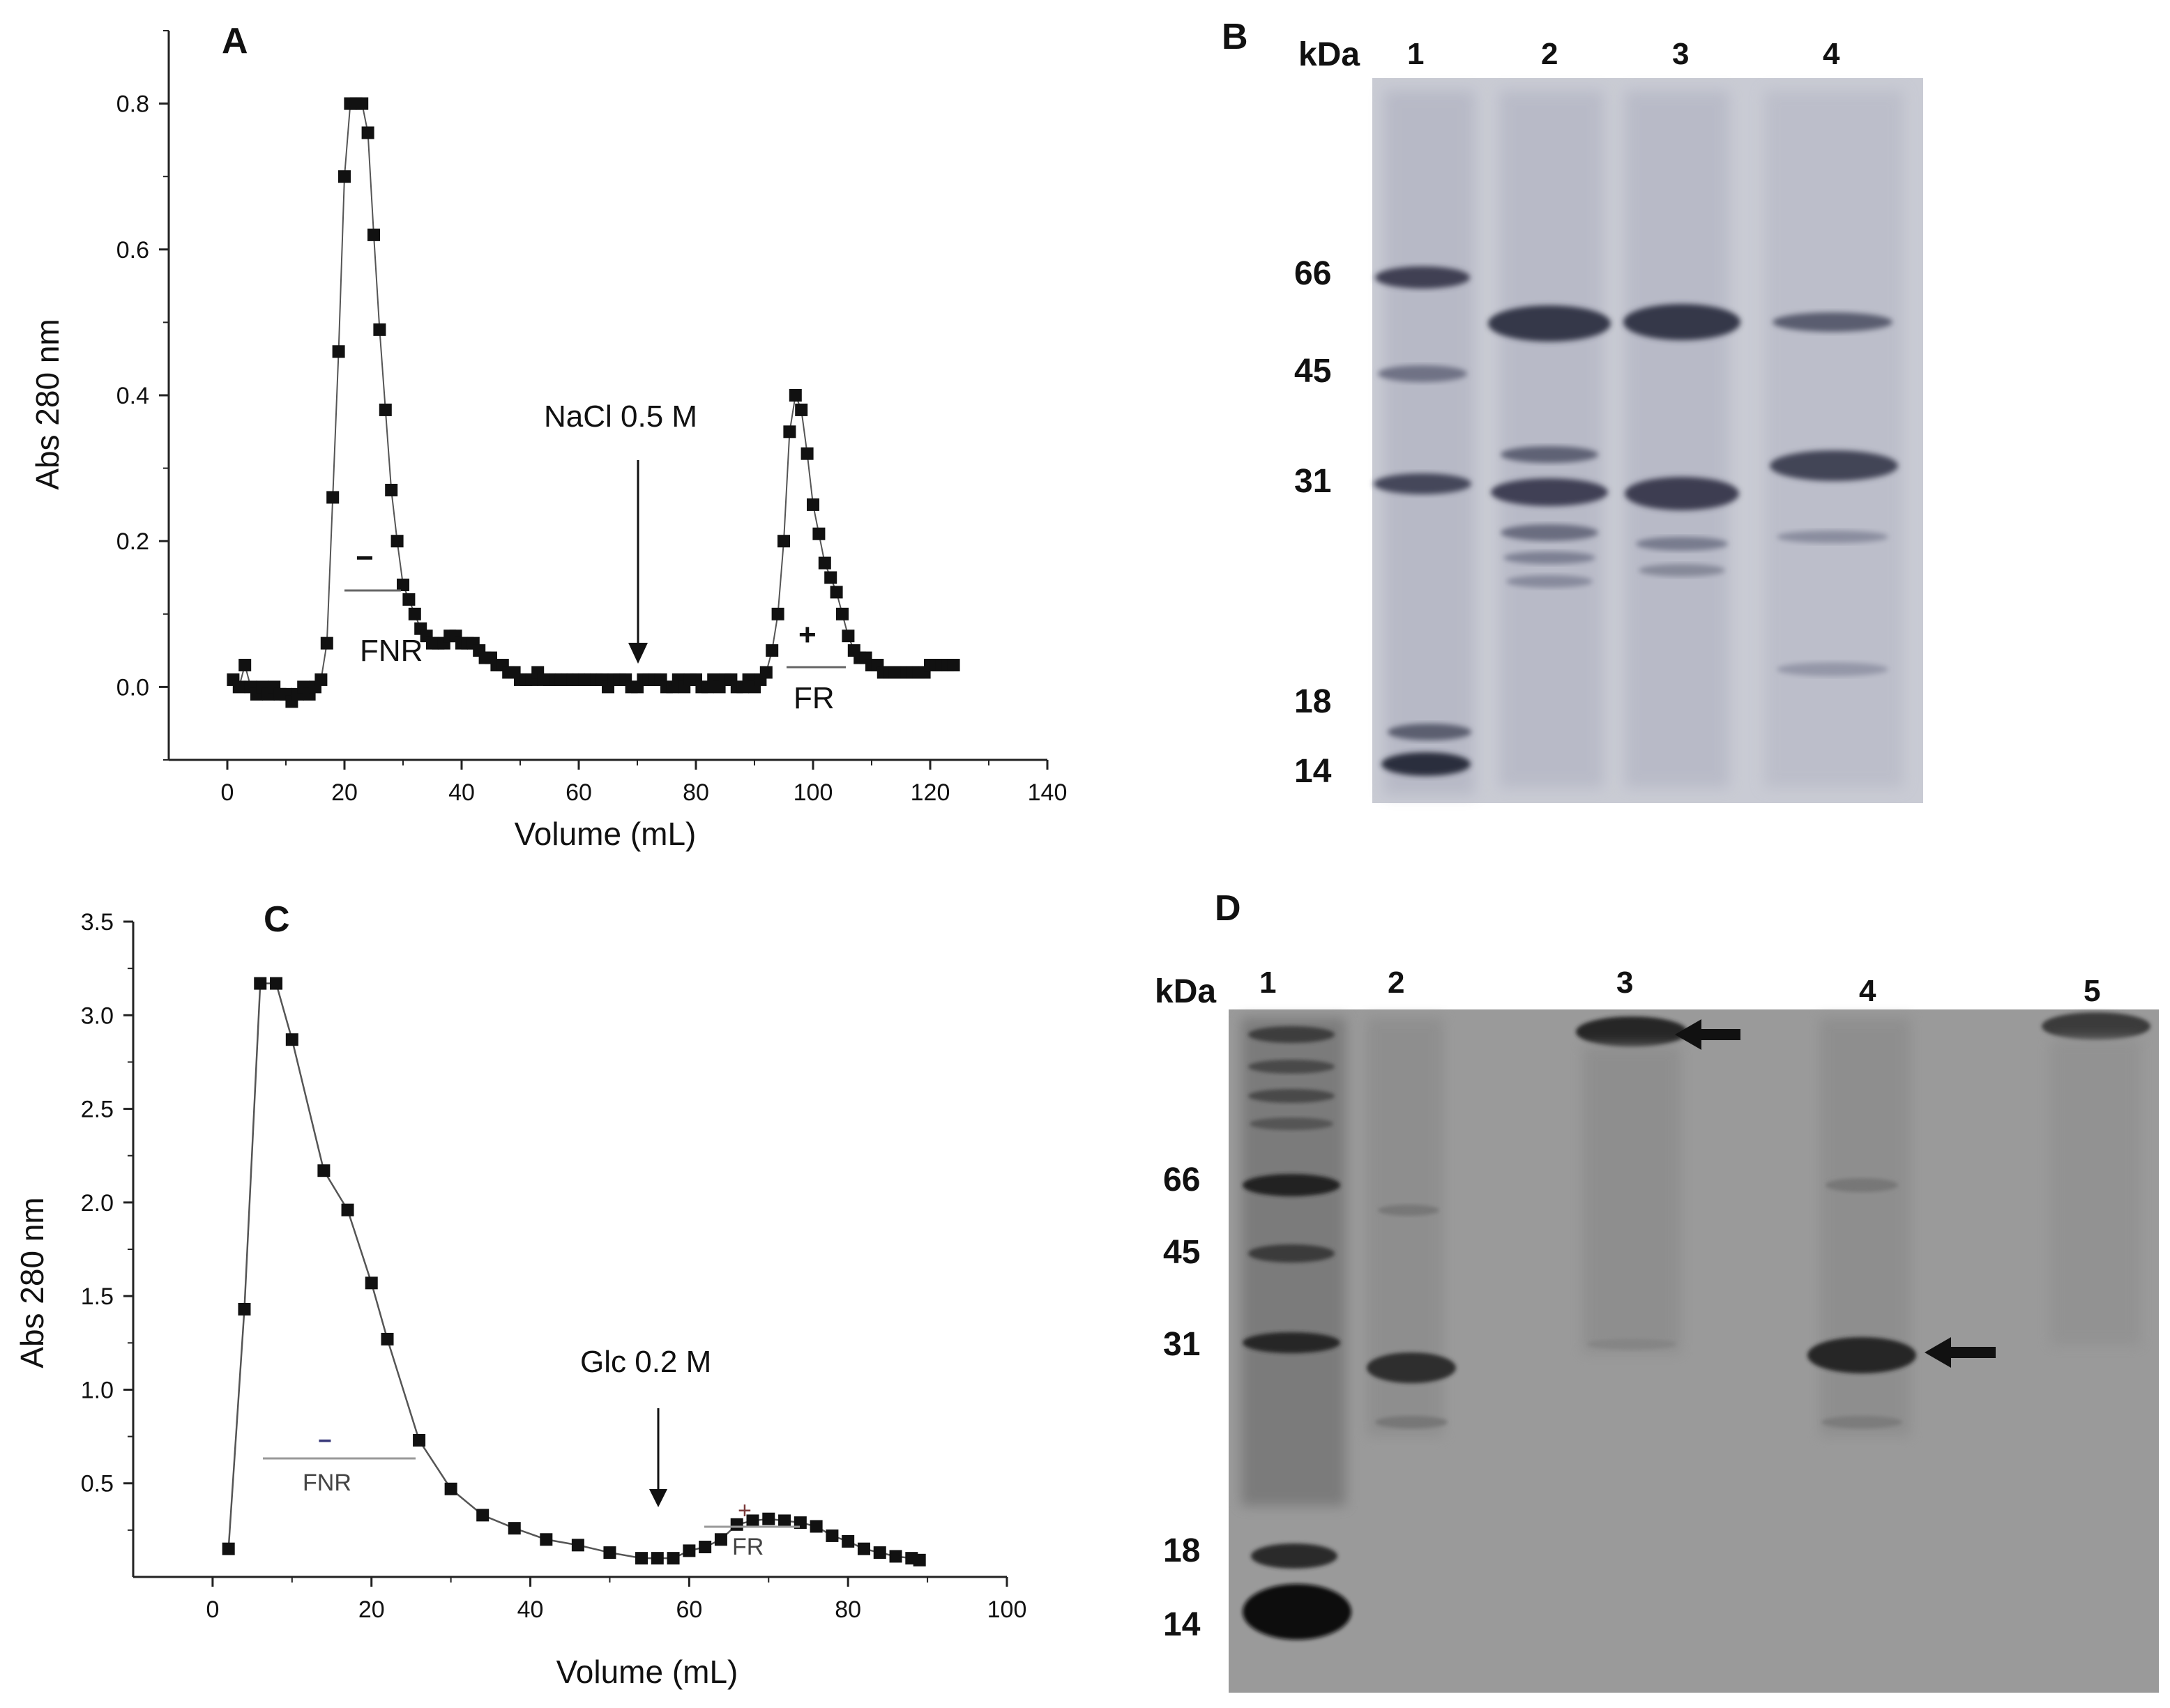  What do you see at coordinates (1312, 273) in the screenshot?
I see `gel-b-marker-66: 66` at bounding box center [1312, 273].